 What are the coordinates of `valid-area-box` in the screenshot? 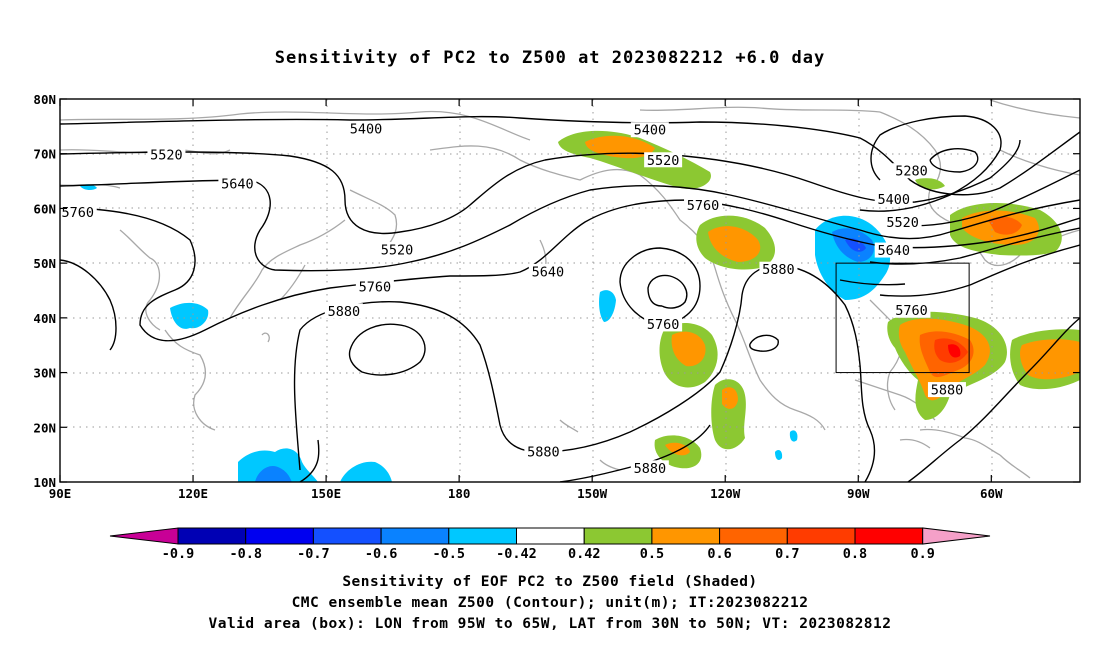 It's located at (902, 318).